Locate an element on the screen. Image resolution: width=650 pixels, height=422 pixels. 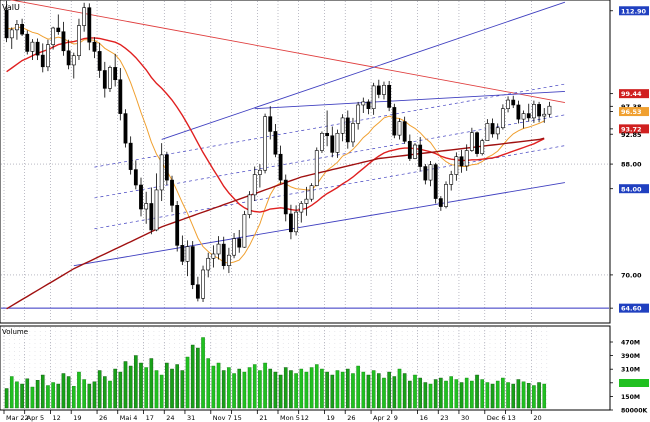
volume-label: Volume is located at coordinates (15, 332).